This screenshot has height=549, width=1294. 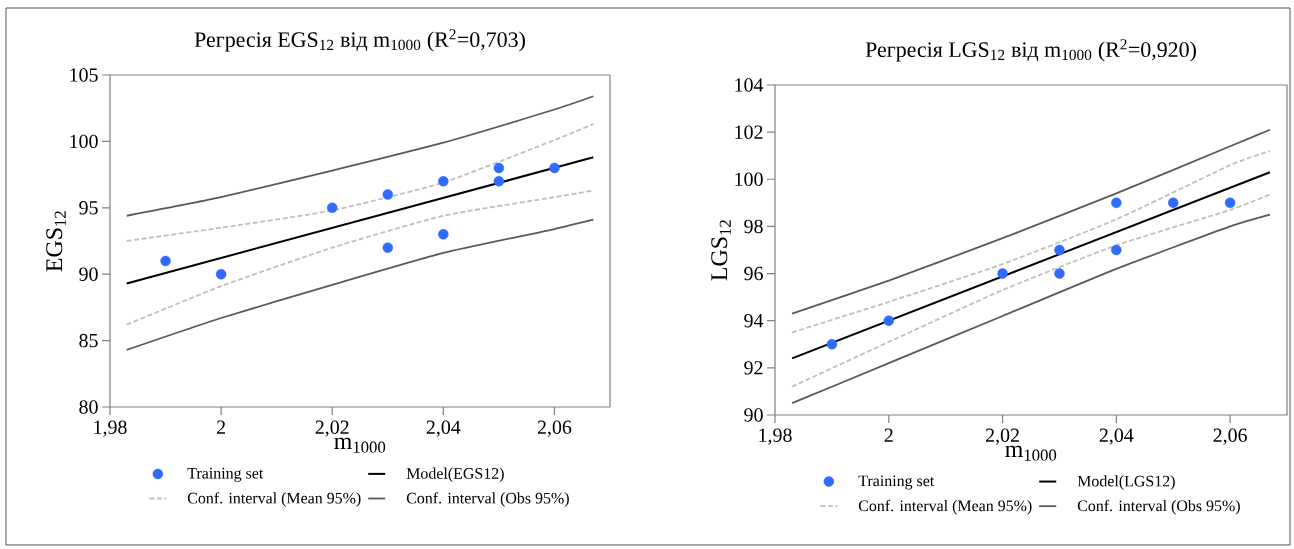 I want to click on y-tick-label: 104, so click(x=749, y=85).